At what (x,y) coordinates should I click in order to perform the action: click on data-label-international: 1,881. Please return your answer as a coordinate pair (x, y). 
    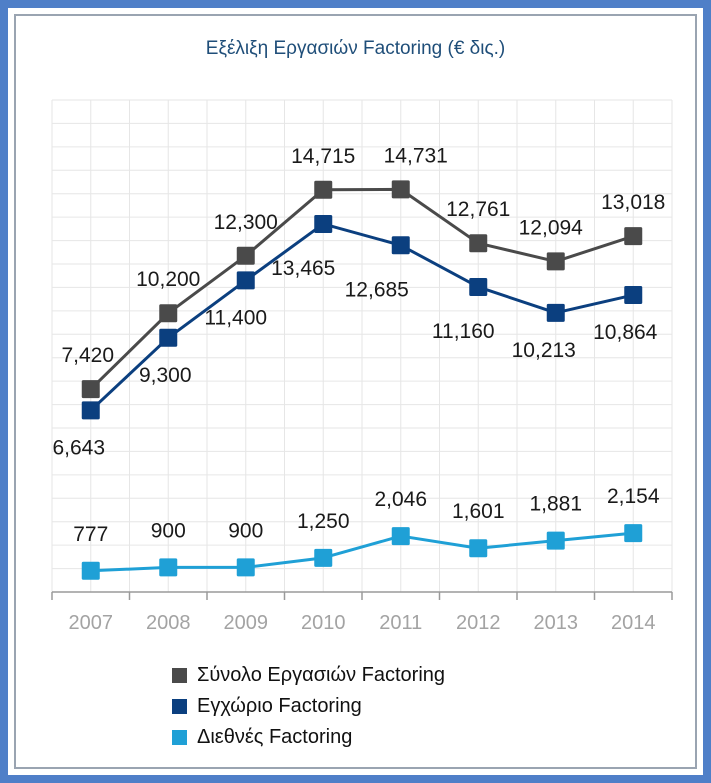
    Looking at the image, I should click on (555, 504).